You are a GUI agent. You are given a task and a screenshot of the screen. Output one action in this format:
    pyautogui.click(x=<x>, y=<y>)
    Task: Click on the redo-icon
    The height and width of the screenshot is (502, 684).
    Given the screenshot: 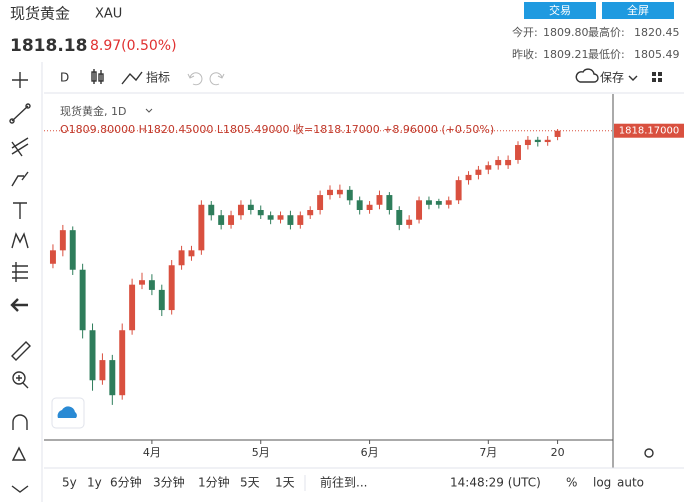 What is the action you would take?
    pyautogui.click(x=217, y=79)
    